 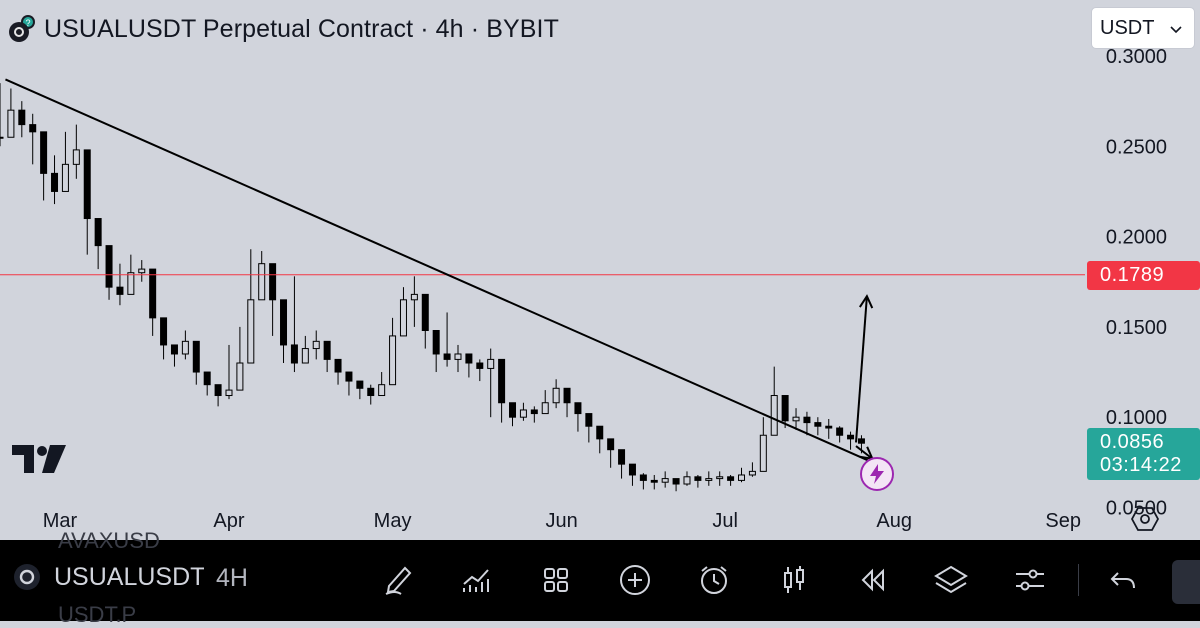 I want to click on add-icon, so click(x=635, y=580).